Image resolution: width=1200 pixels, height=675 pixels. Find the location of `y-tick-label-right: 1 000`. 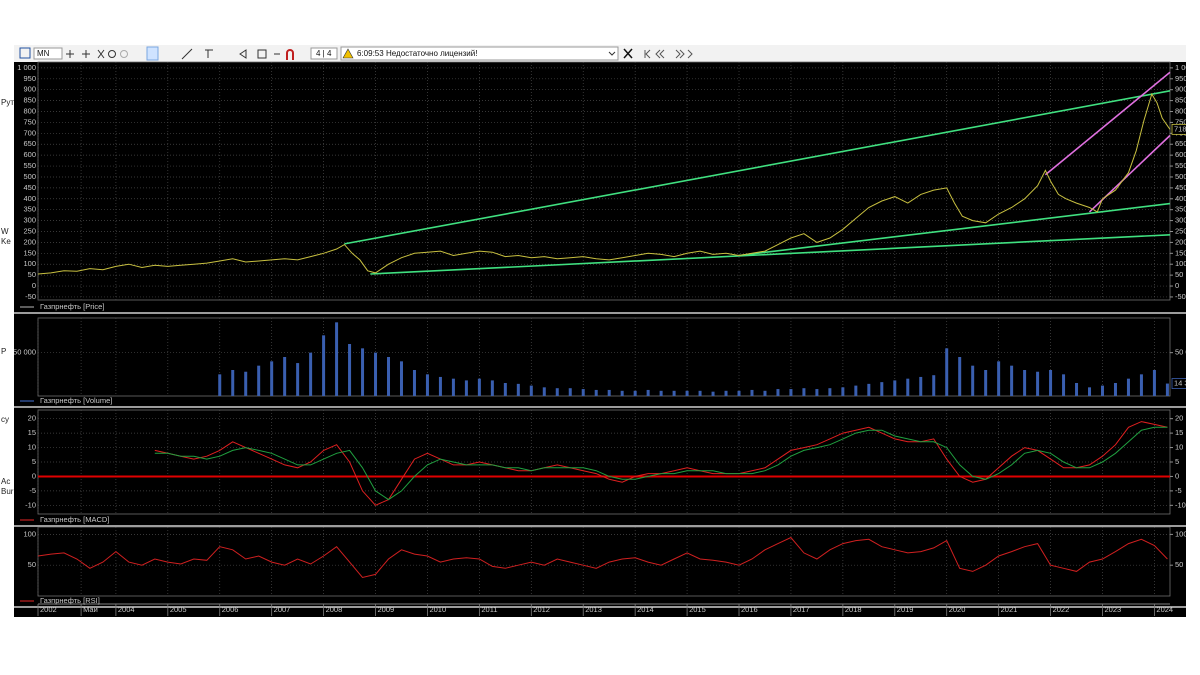

y-tick-label-right: 1 000 is located at coordinates (1184, 67).